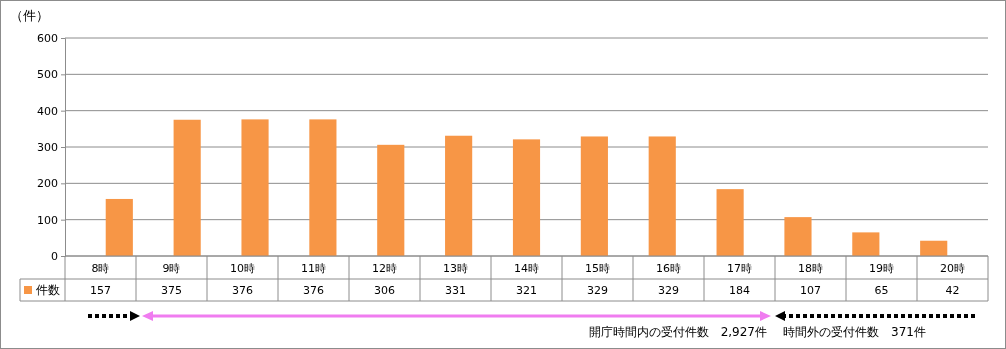 Image resolution: width=1006 pixels, height=349 pixels. What do you see at coordinates (47, 220) in the screenshot?
I see `y-tick-label: 100` at bounding box center [47, 220].